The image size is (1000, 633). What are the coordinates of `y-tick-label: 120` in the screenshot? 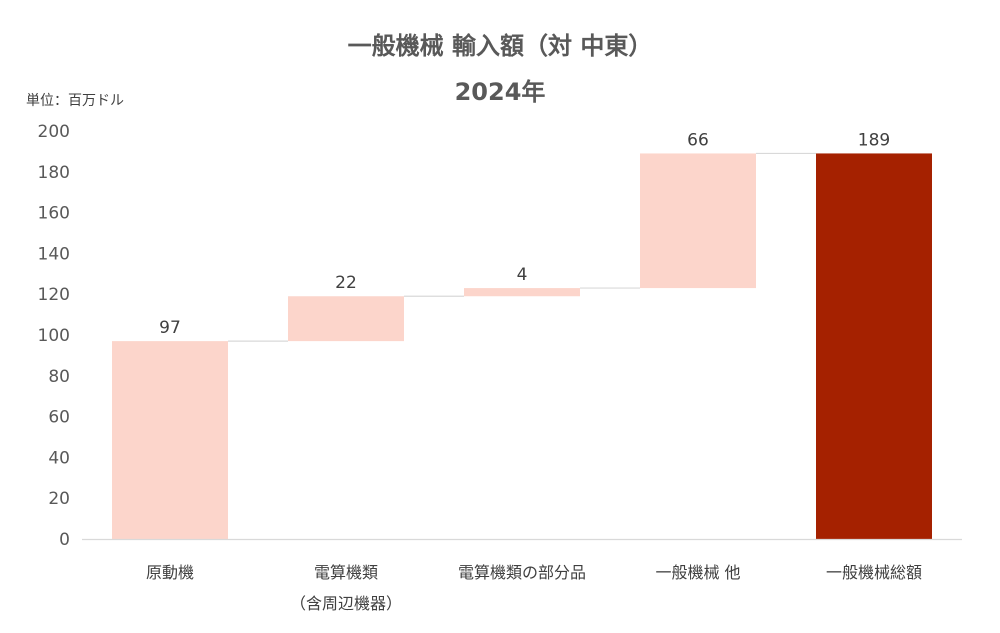 It's located at (54, 295).